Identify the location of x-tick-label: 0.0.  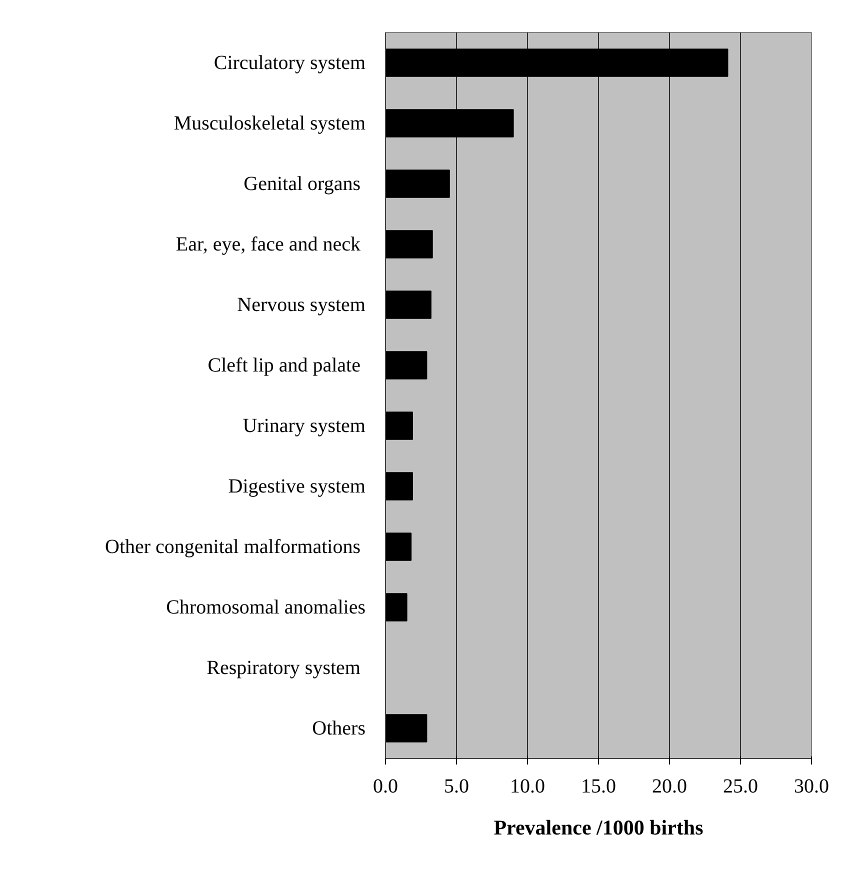
(385, 787).